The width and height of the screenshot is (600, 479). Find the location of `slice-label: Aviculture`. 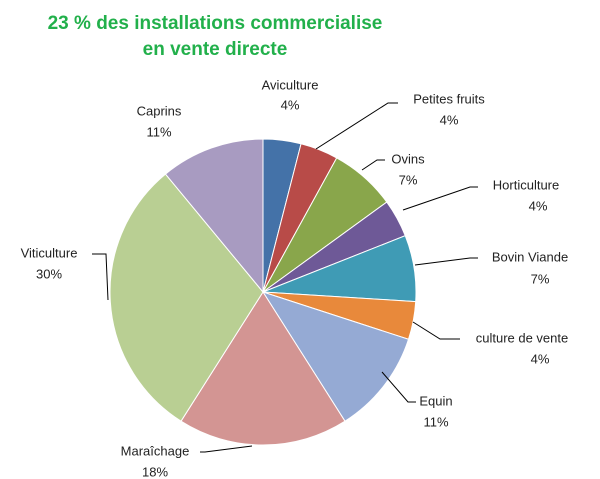

slice-label: Aviculture is located at coordinates (290, 84).